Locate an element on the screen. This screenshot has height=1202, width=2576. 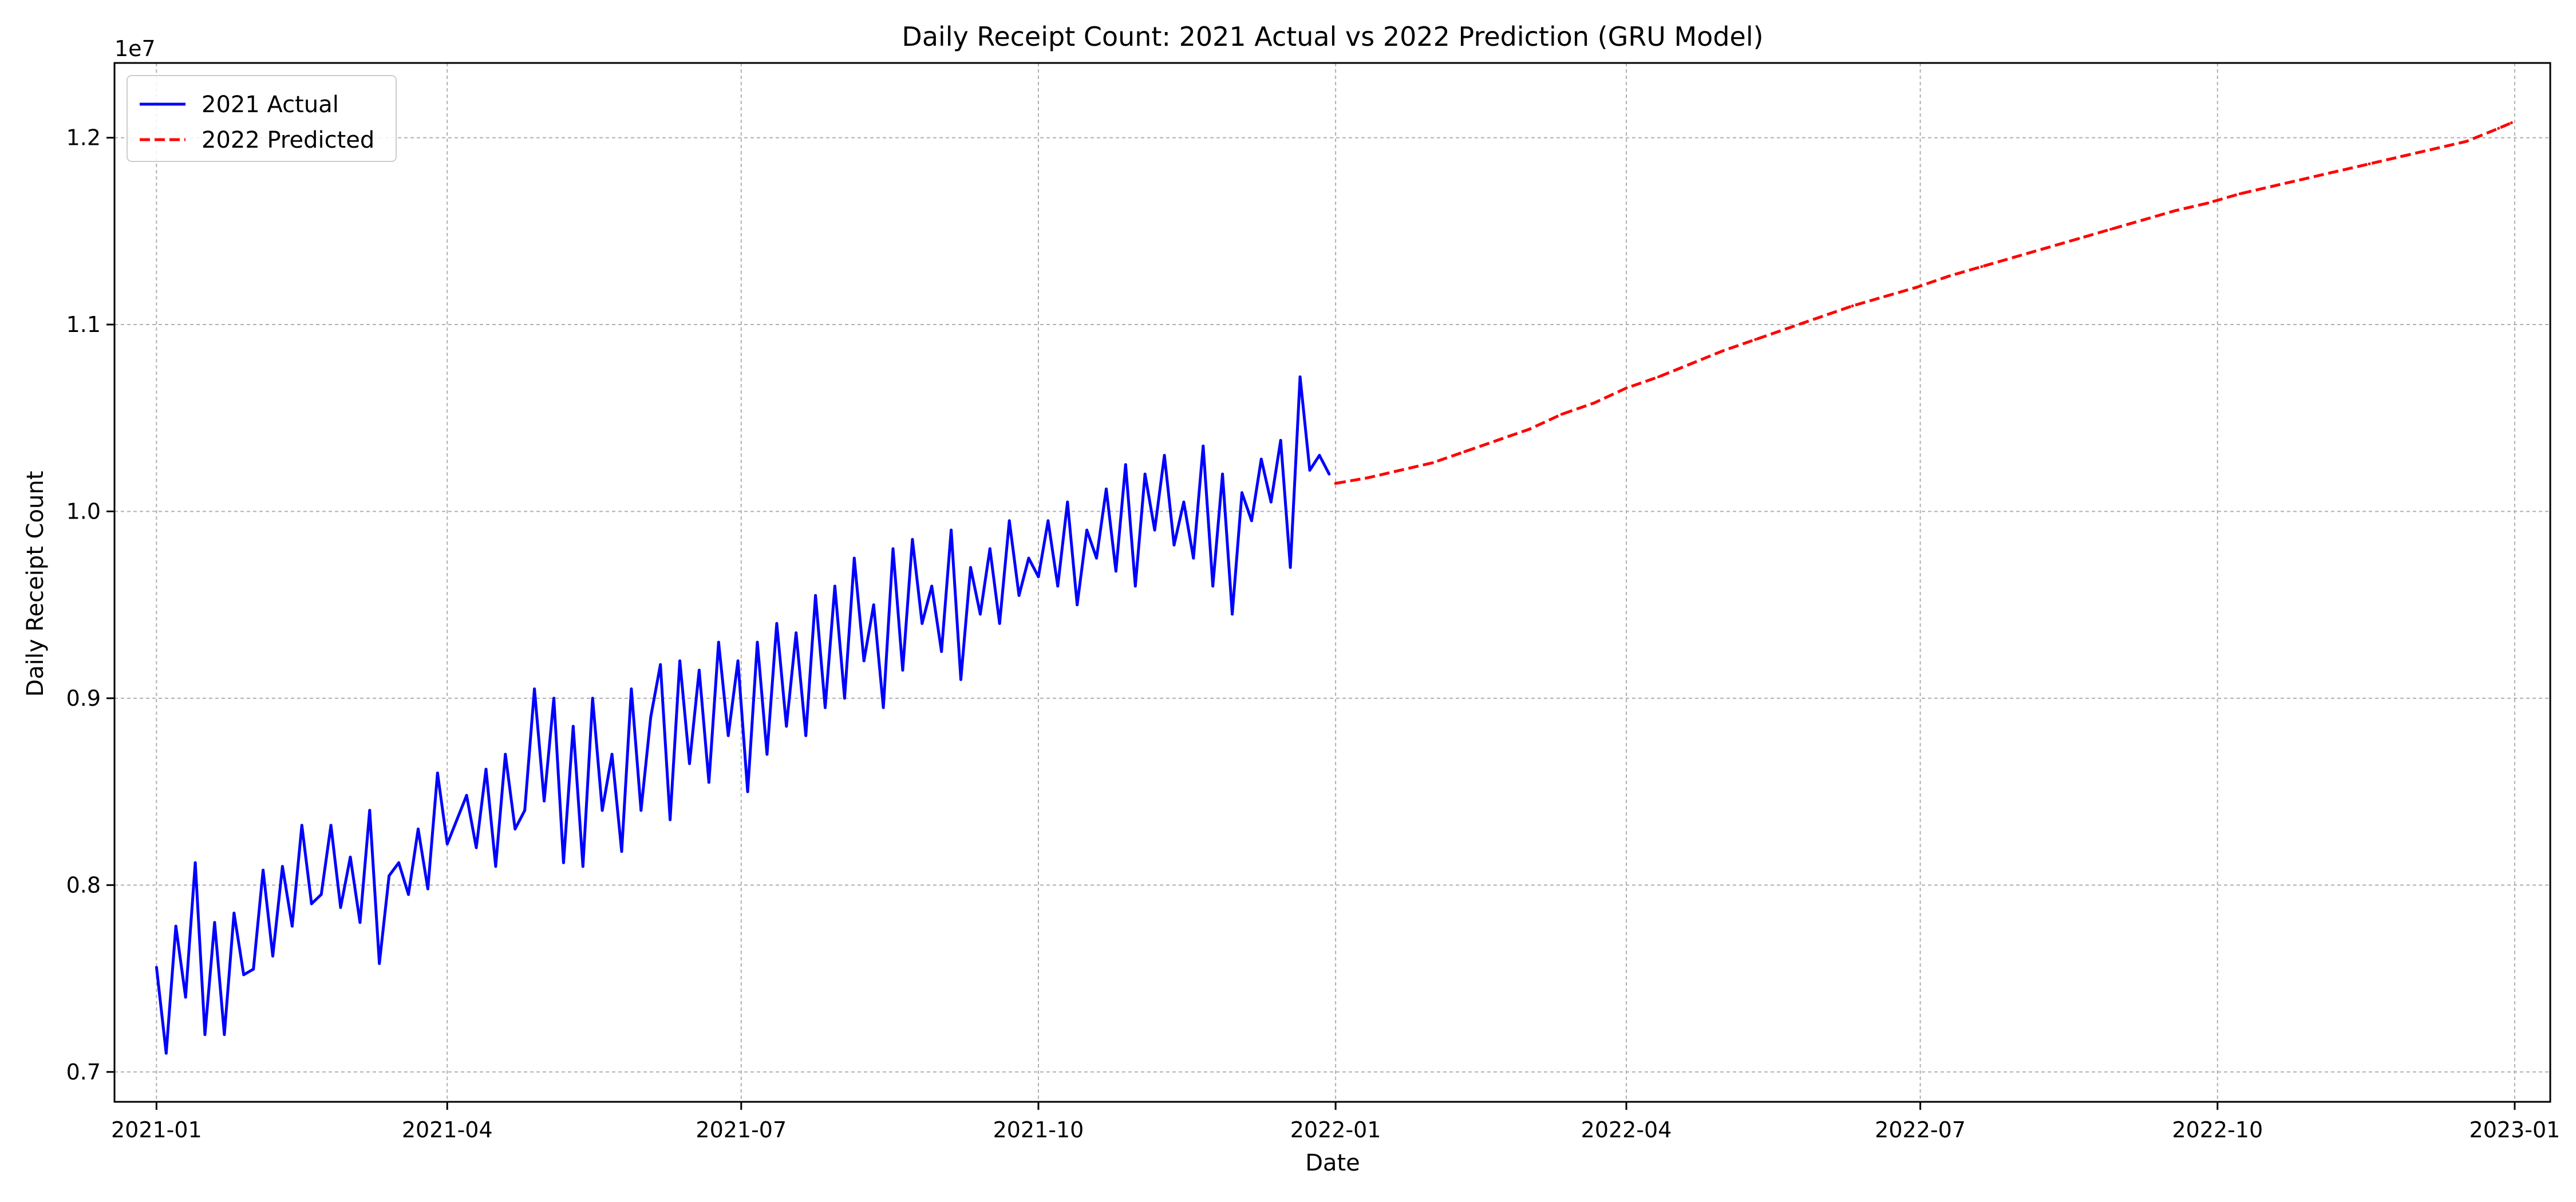
x-tick-label: 2021-07 is located at coordinates (741, 1129).